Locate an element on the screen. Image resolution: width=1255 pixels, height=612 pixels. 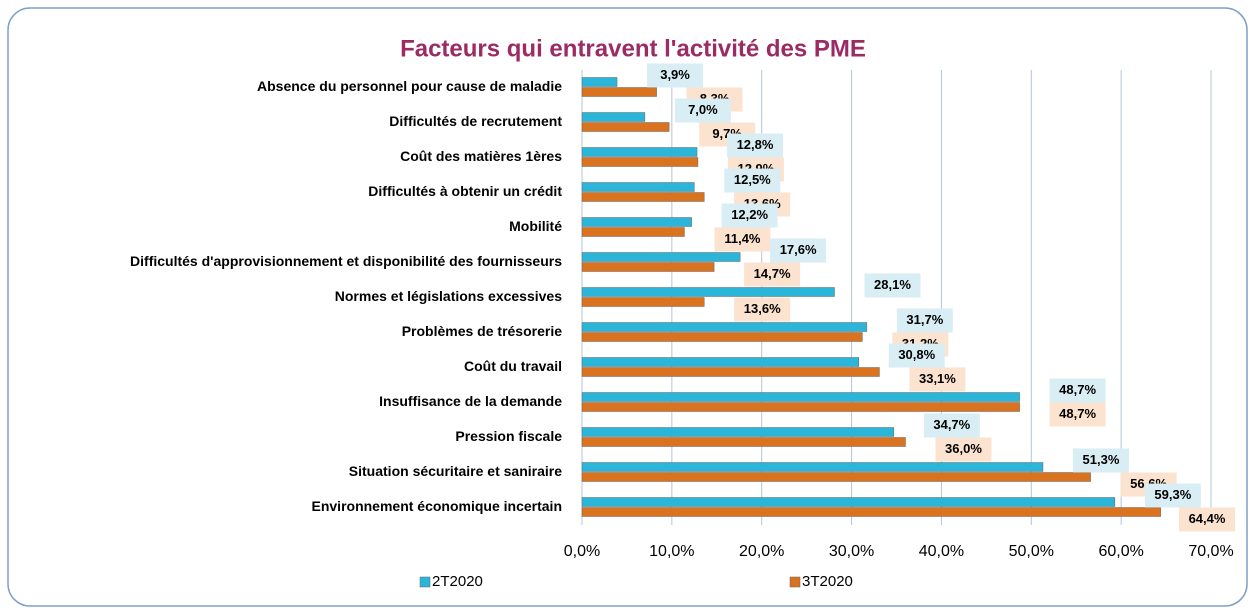
value-label: 28,1% is located at coordinates (892, 284).